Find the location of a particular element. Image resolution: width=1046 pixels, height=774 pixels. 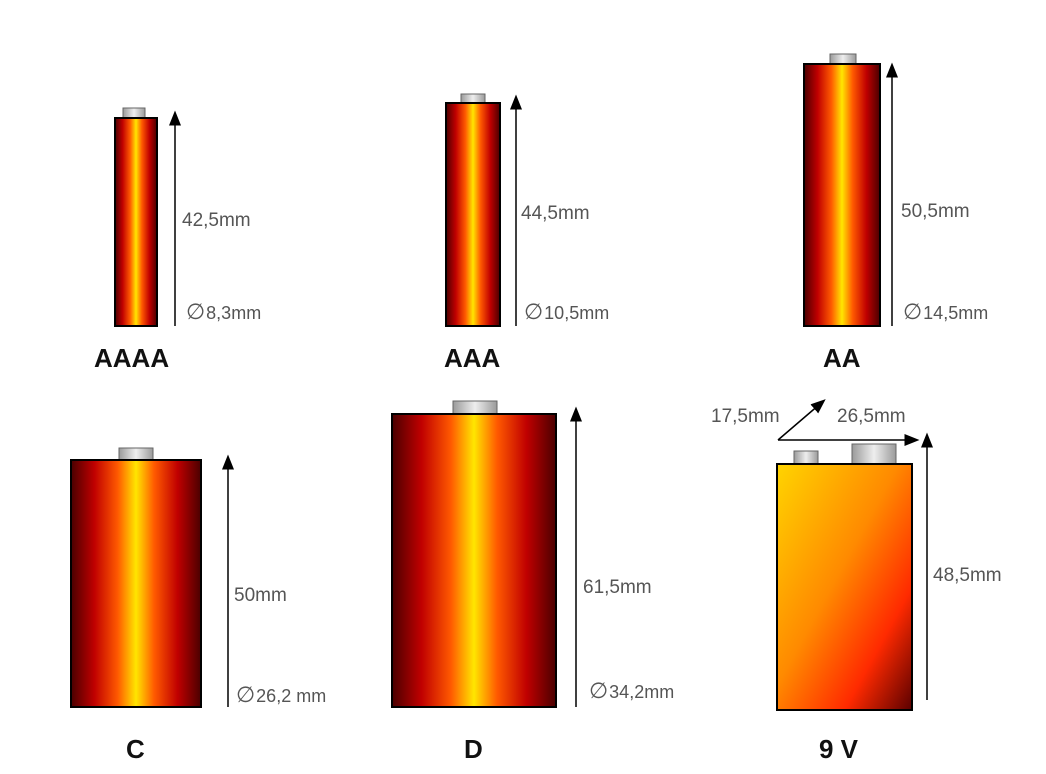

aa-height-label: 50,5mm is located at coordinates (935, 211).